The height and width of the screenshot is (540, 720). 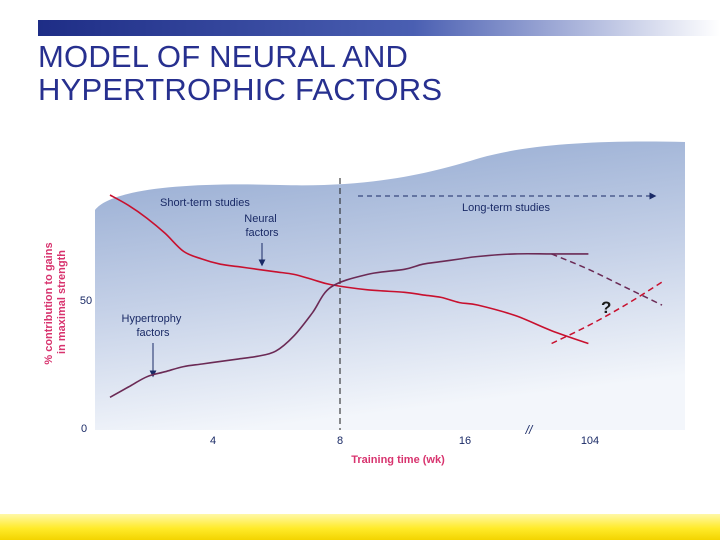 I want to click on series-extrapolation-neural-factors, so click(x=607, y=313).